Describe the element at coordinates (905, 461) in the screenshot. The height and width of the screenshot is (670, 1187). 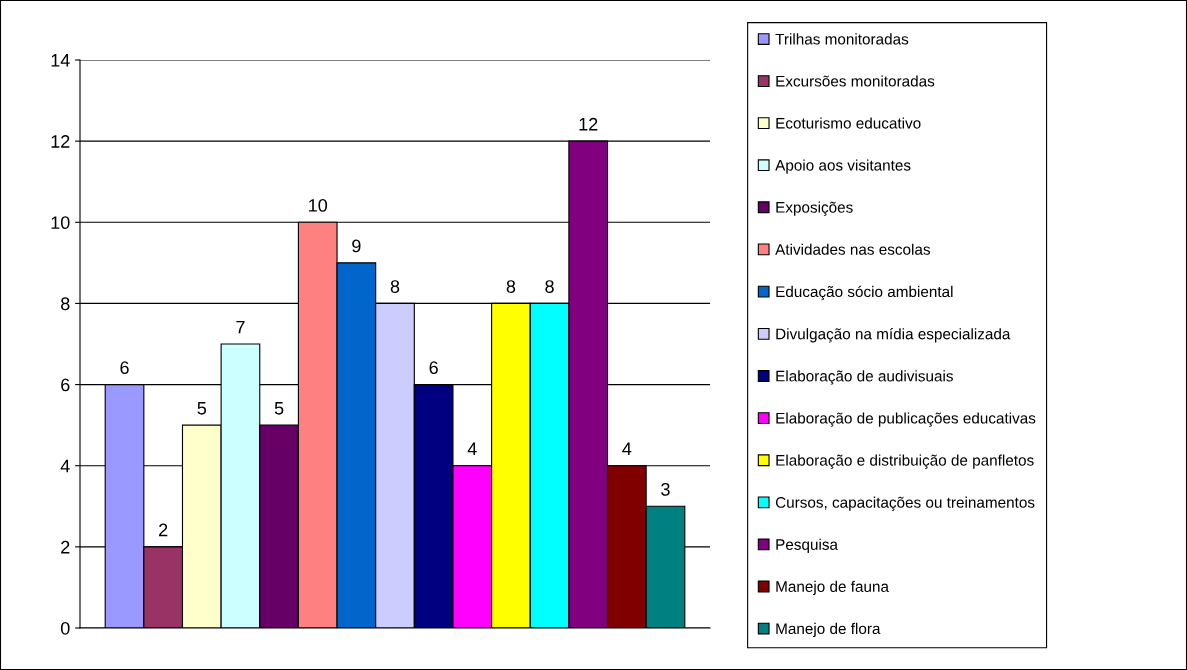
I see `legend-label: Elaboração e distribuição de panfletos` at that location.